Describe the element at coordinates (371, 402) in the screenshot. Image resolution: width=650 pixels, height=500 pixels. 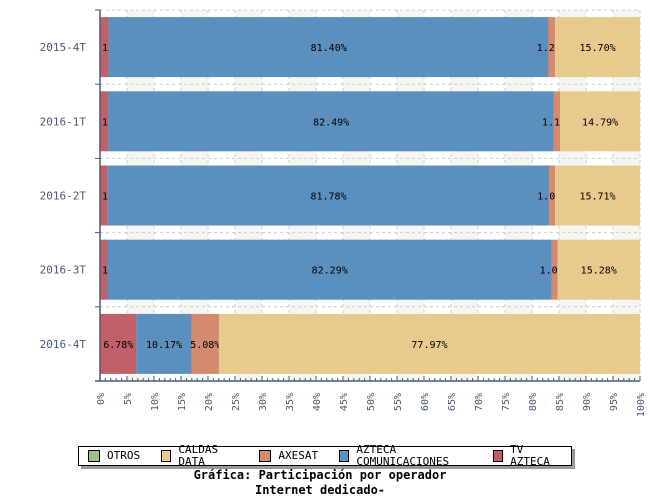
I see `x-tick-label: 50%` at that location.